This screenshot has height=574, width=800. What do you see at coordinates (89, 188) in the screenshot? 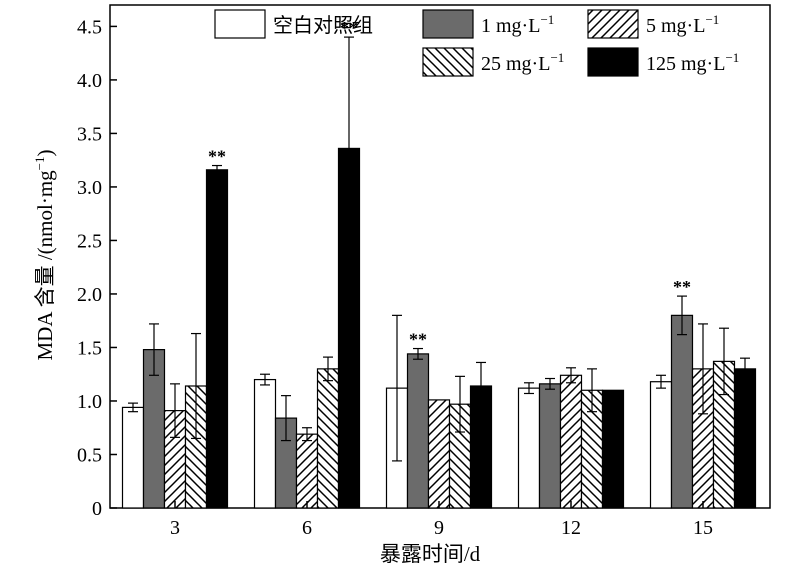
I see `y-tick-label: 3.0` at bounding box center [89, 188].